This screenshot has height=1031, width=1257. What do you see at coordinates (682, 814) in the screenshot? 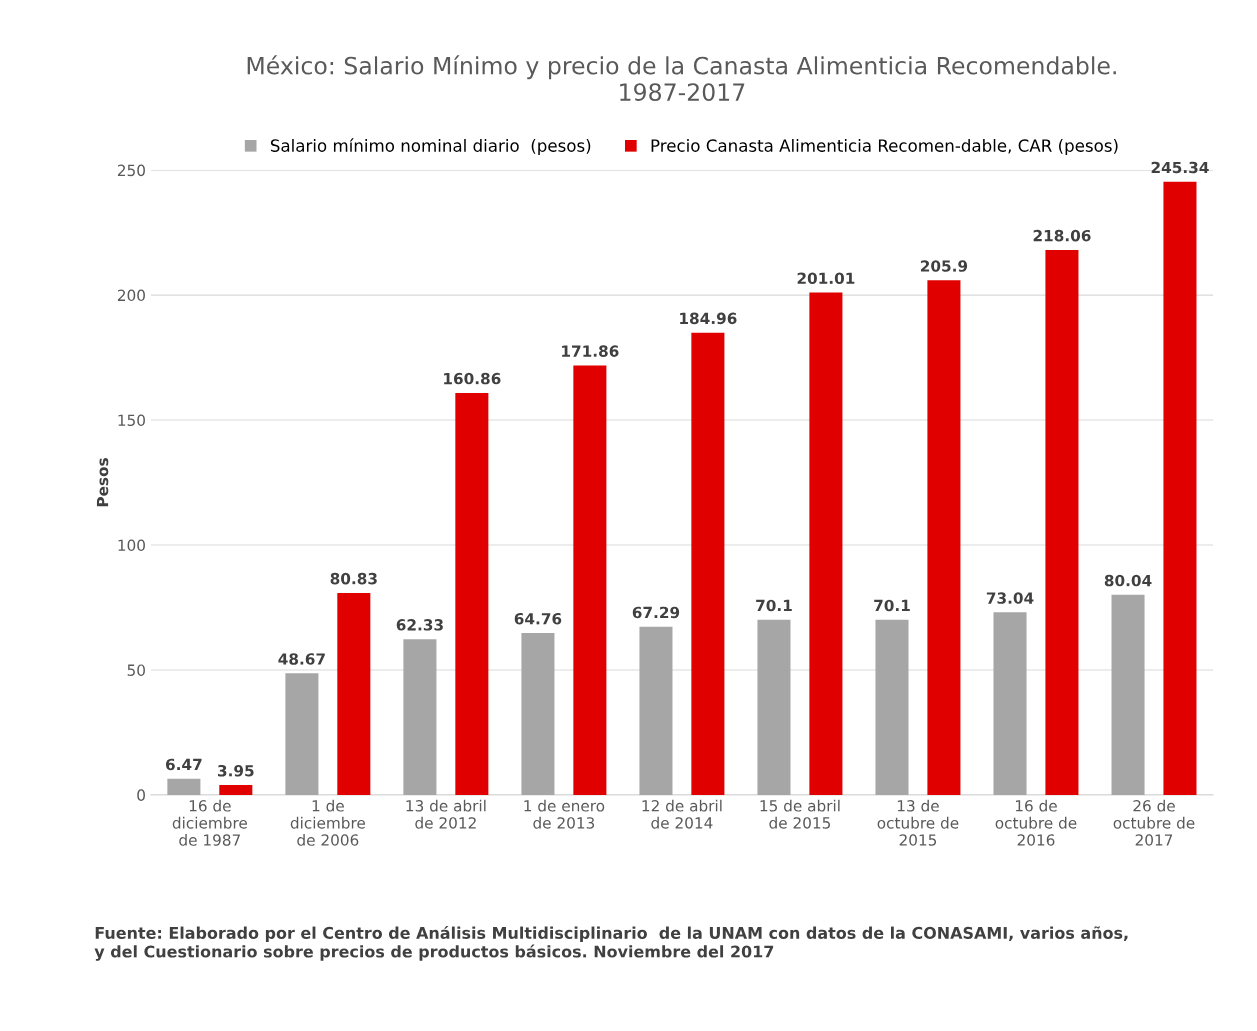
I see `x-tick-label: 12 de abril de 2014` at bounding box center [682, 814].